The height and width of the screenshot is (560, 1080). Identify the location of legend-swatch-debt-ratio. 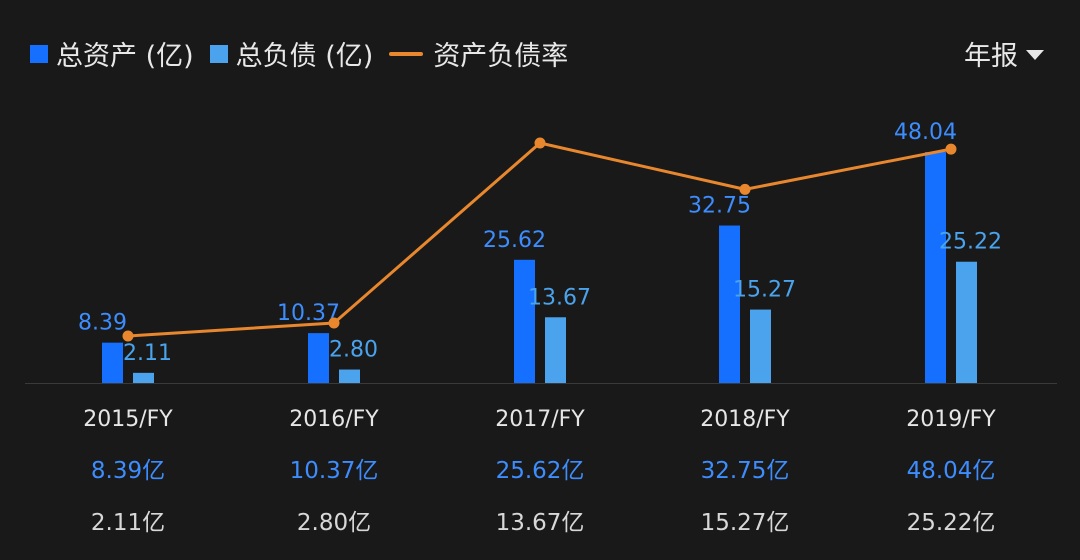
(406, 53).